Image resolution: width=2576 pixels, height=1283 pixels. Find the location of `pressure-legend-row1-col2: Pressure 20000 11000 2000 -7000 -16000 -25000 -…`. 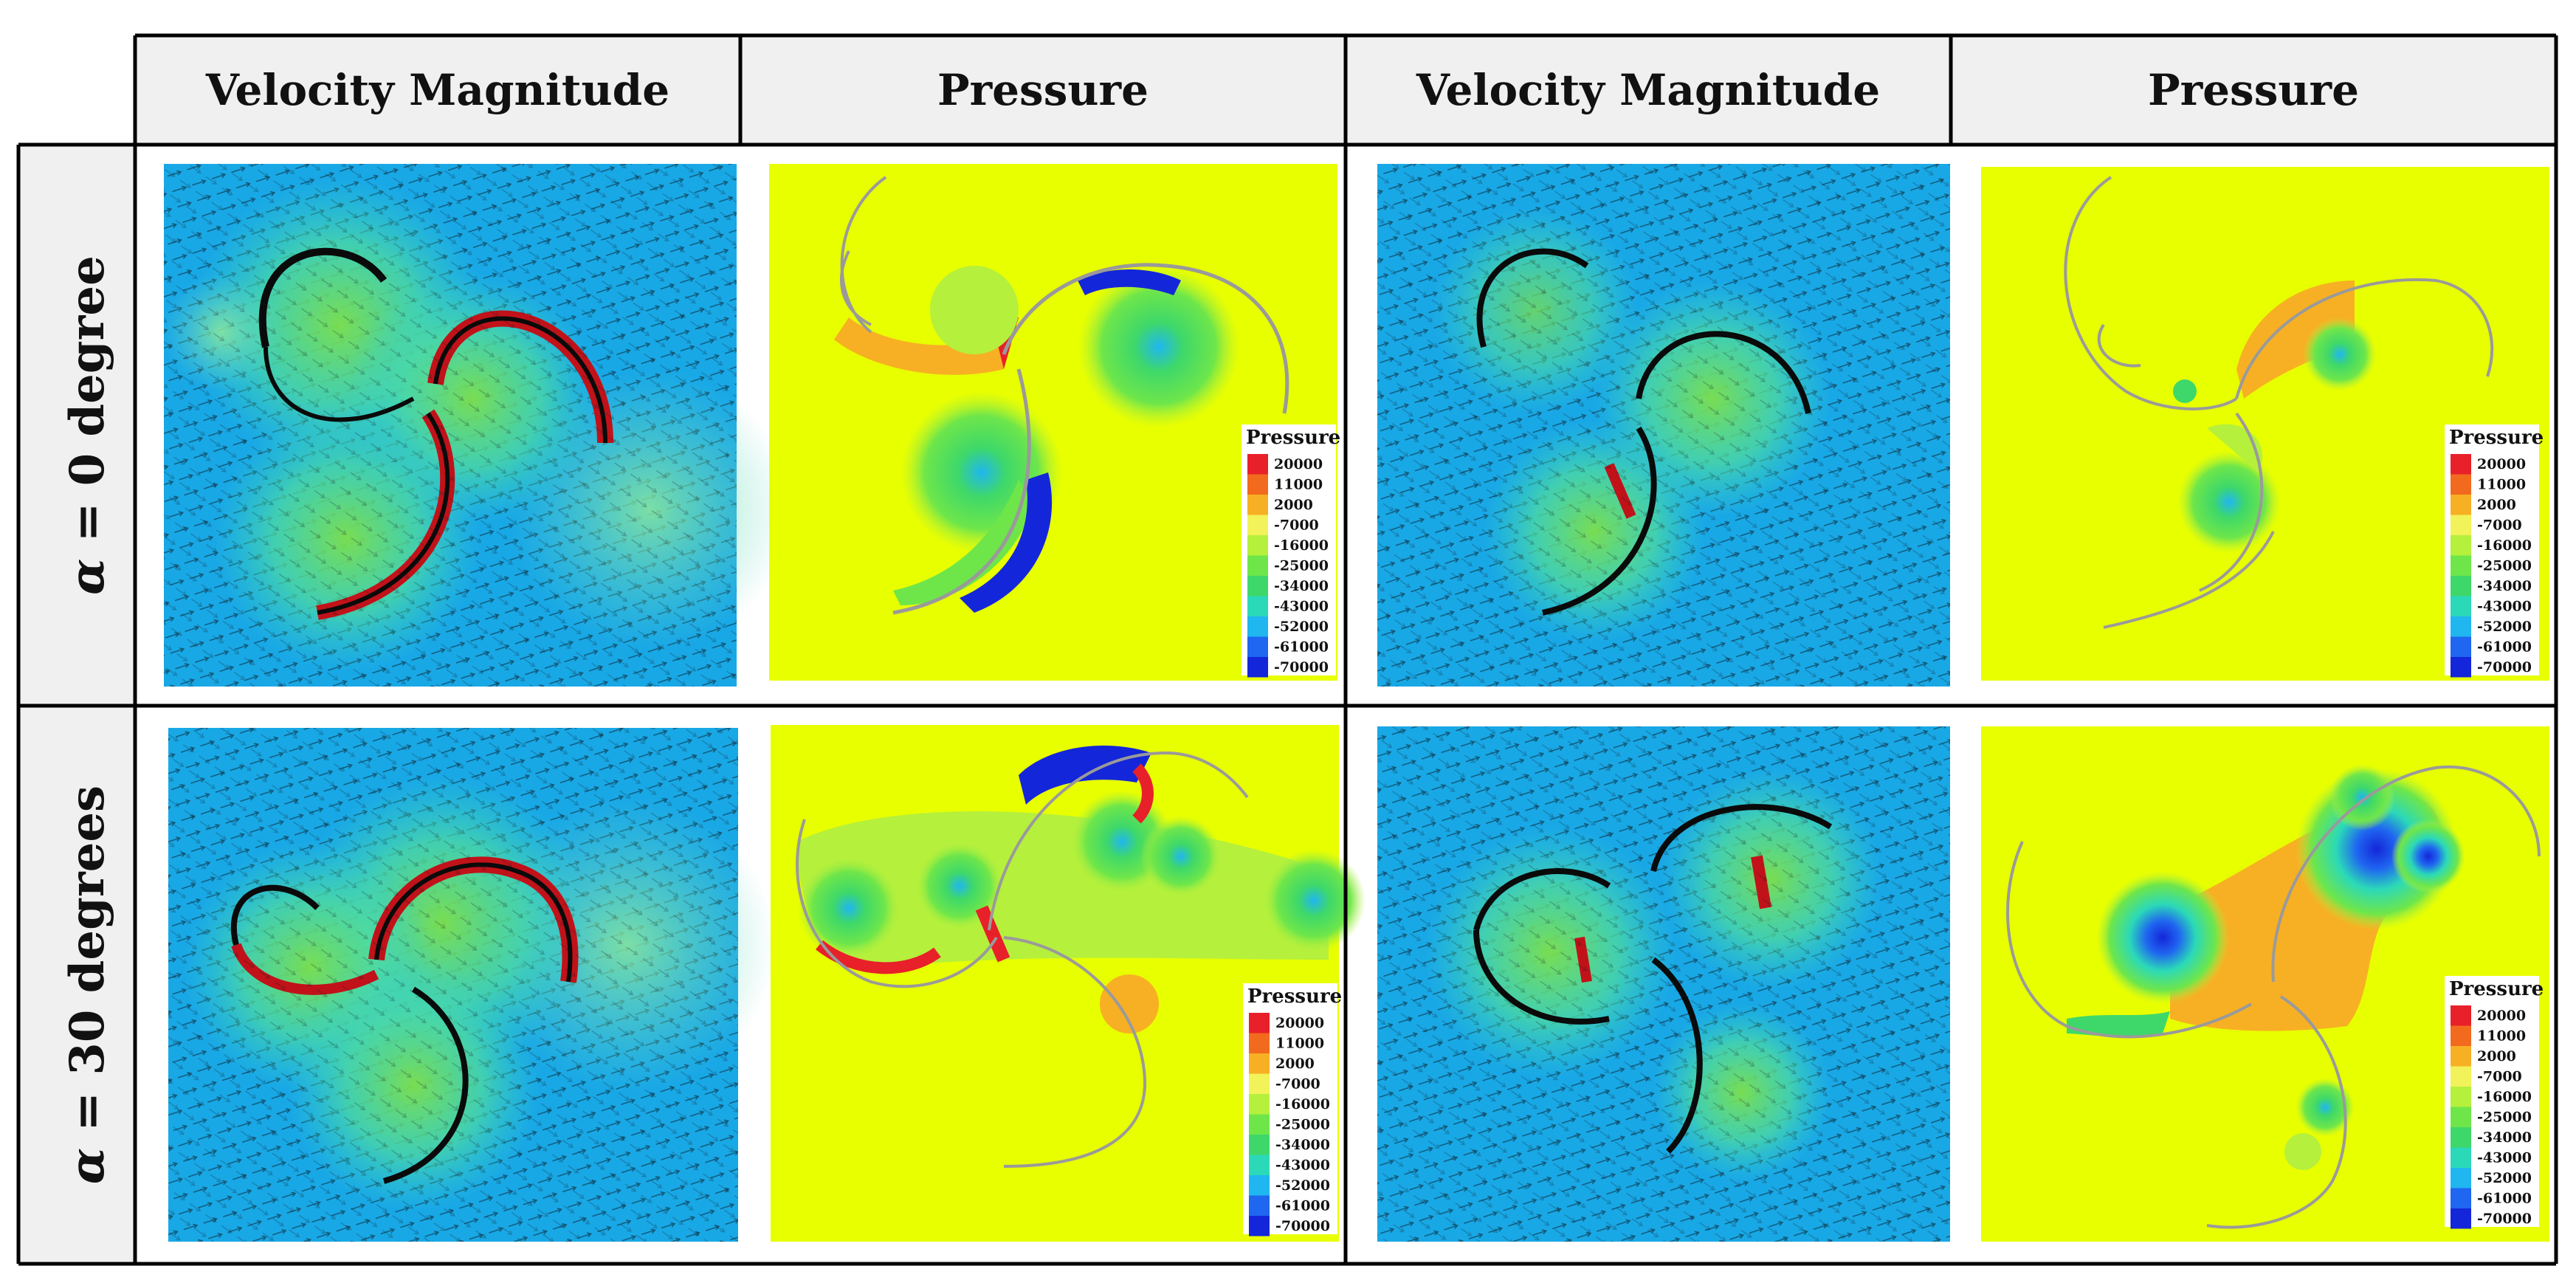

pressure-legend-row1-col2: Pressure 20000 11000 2000 -7000 -16000 -25000 -… is located at coordinates (1291, 551).